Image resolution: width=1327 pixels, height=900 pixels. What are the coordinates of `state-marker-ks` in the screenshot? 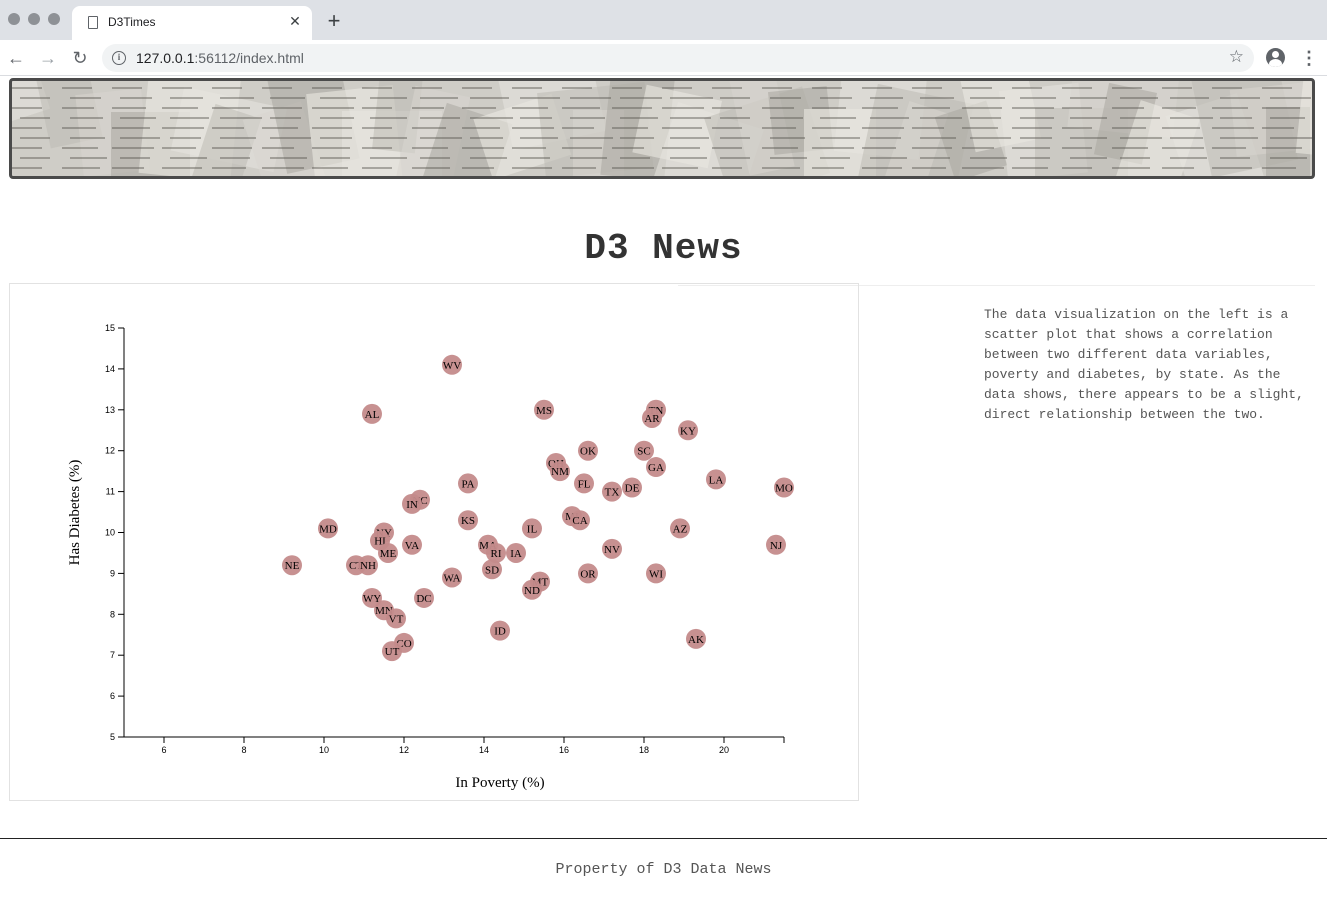 It's located at (468, 520).